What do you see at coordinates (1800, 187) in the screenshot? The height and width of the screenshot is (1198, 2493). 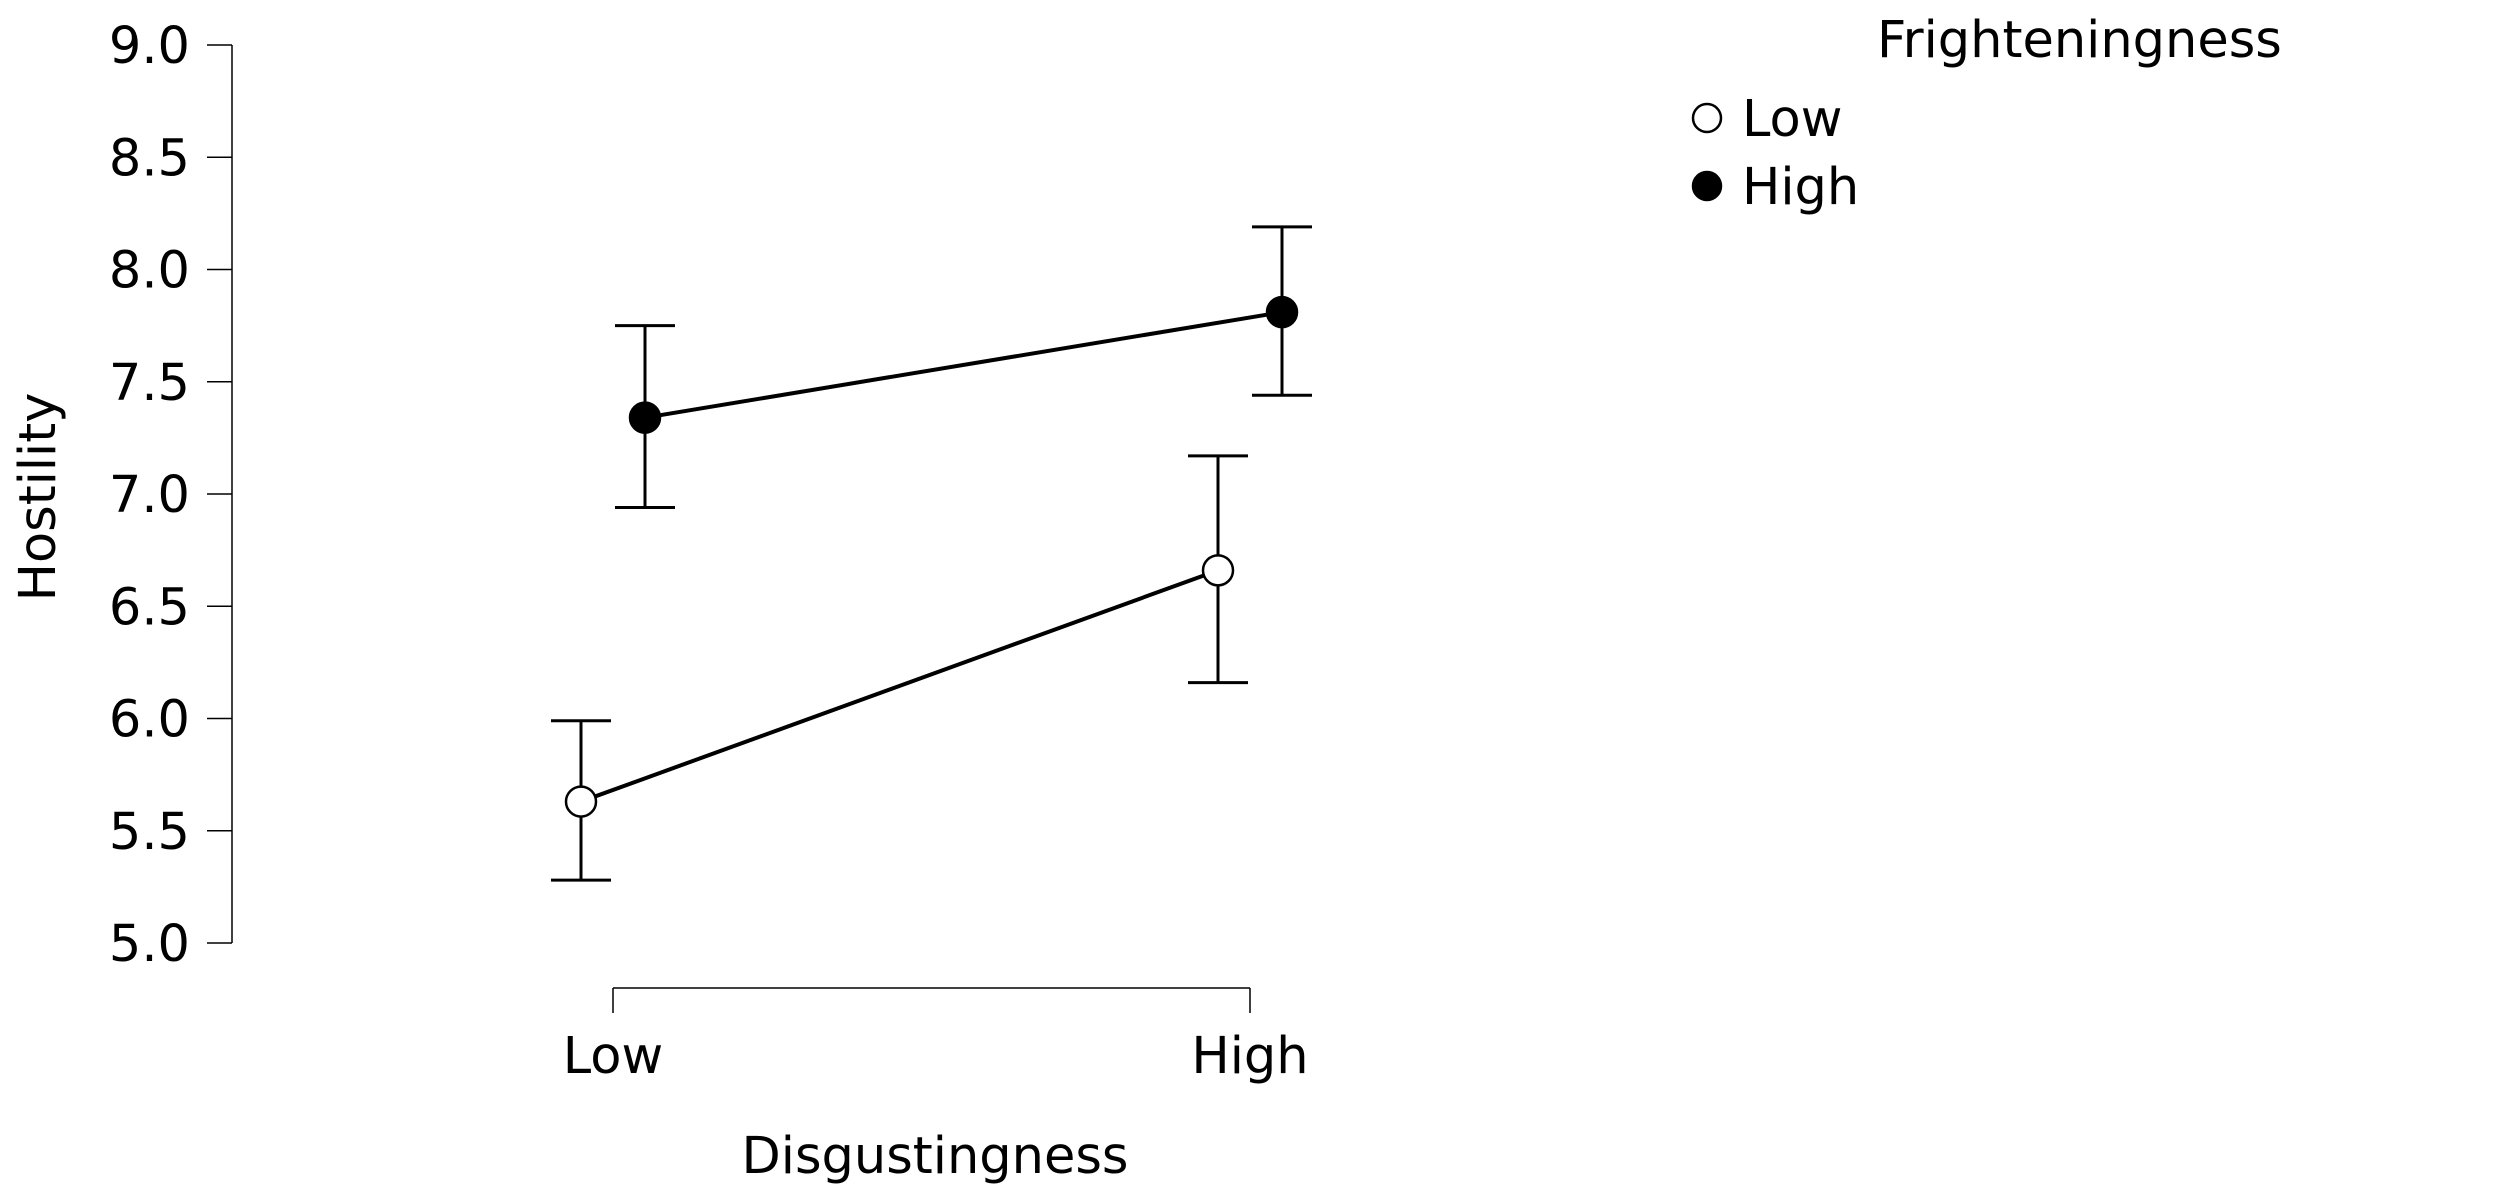 I see `legend-label: High` at bounding box center [1800, 187].